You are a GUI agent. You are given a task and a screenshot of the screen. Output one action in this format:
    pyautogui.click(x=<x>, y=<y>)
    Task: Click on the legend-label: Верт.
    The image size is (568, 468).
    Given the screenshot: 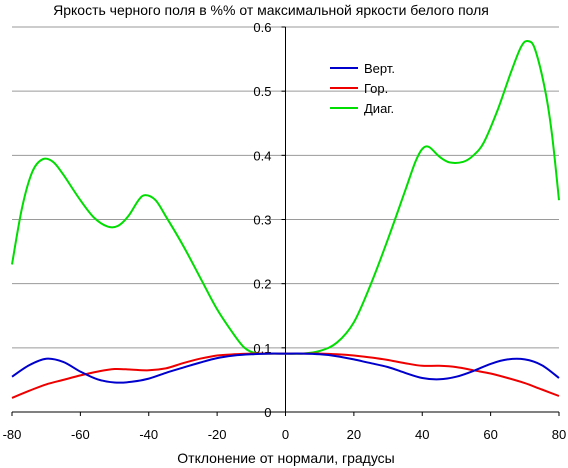 What is the action you would take?
    pyautogui.click(x=379, y=68)
    